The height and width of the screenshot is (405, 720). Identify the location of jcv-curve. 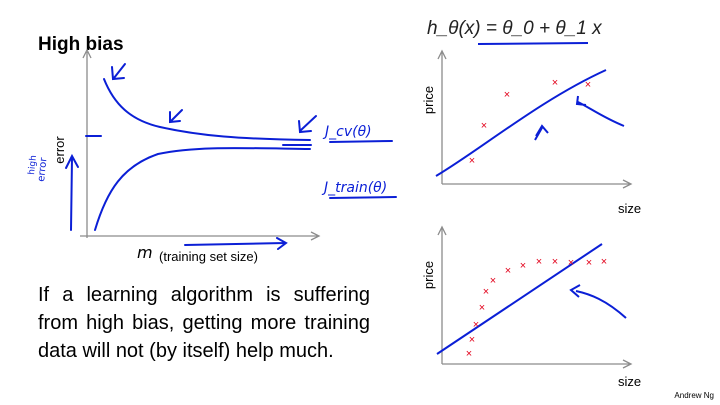
(207, 109).